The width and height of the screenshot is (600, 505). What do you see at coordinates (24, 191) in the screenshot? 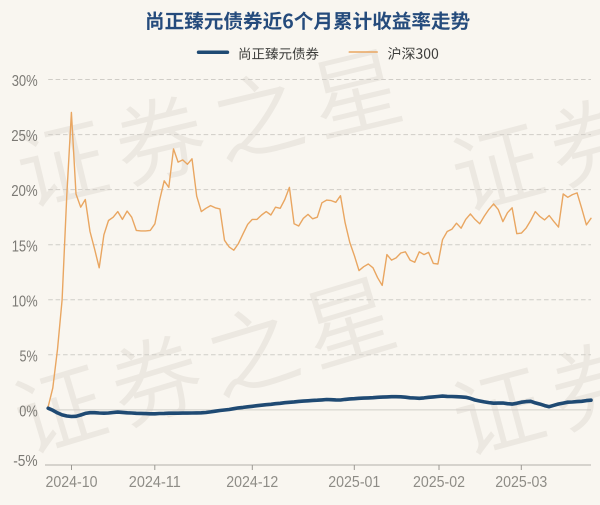
I see `svg-text: 20%` at bounding box center [24, 191].